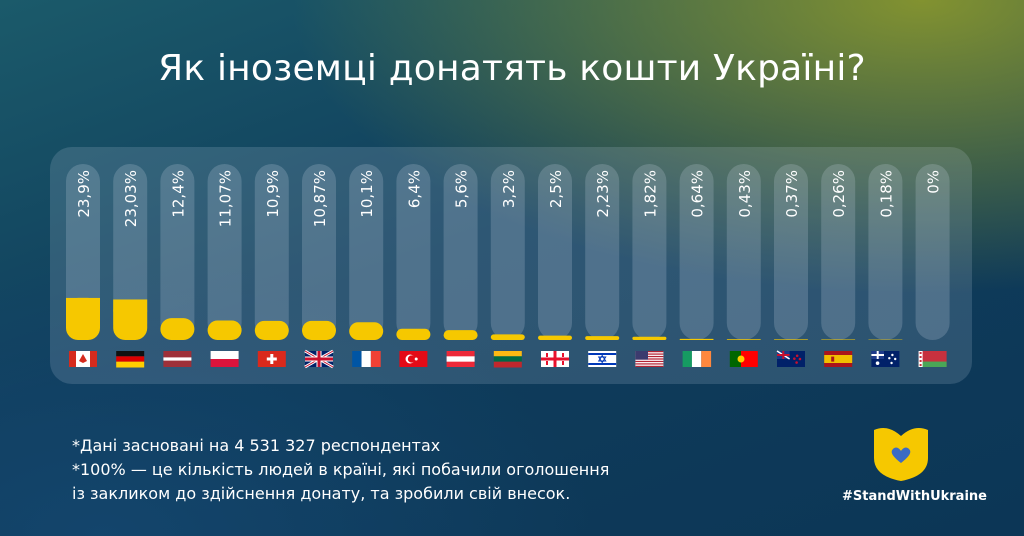 This screenshot has width=1024, height=536. I want to click on value-label: 6,4%, so click(414, 189).